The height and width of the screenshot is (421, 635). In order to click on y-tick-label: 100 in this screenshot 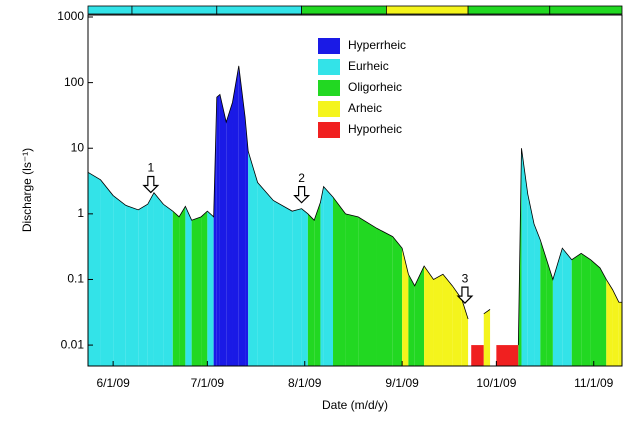, I will do `click(74, 82)`.